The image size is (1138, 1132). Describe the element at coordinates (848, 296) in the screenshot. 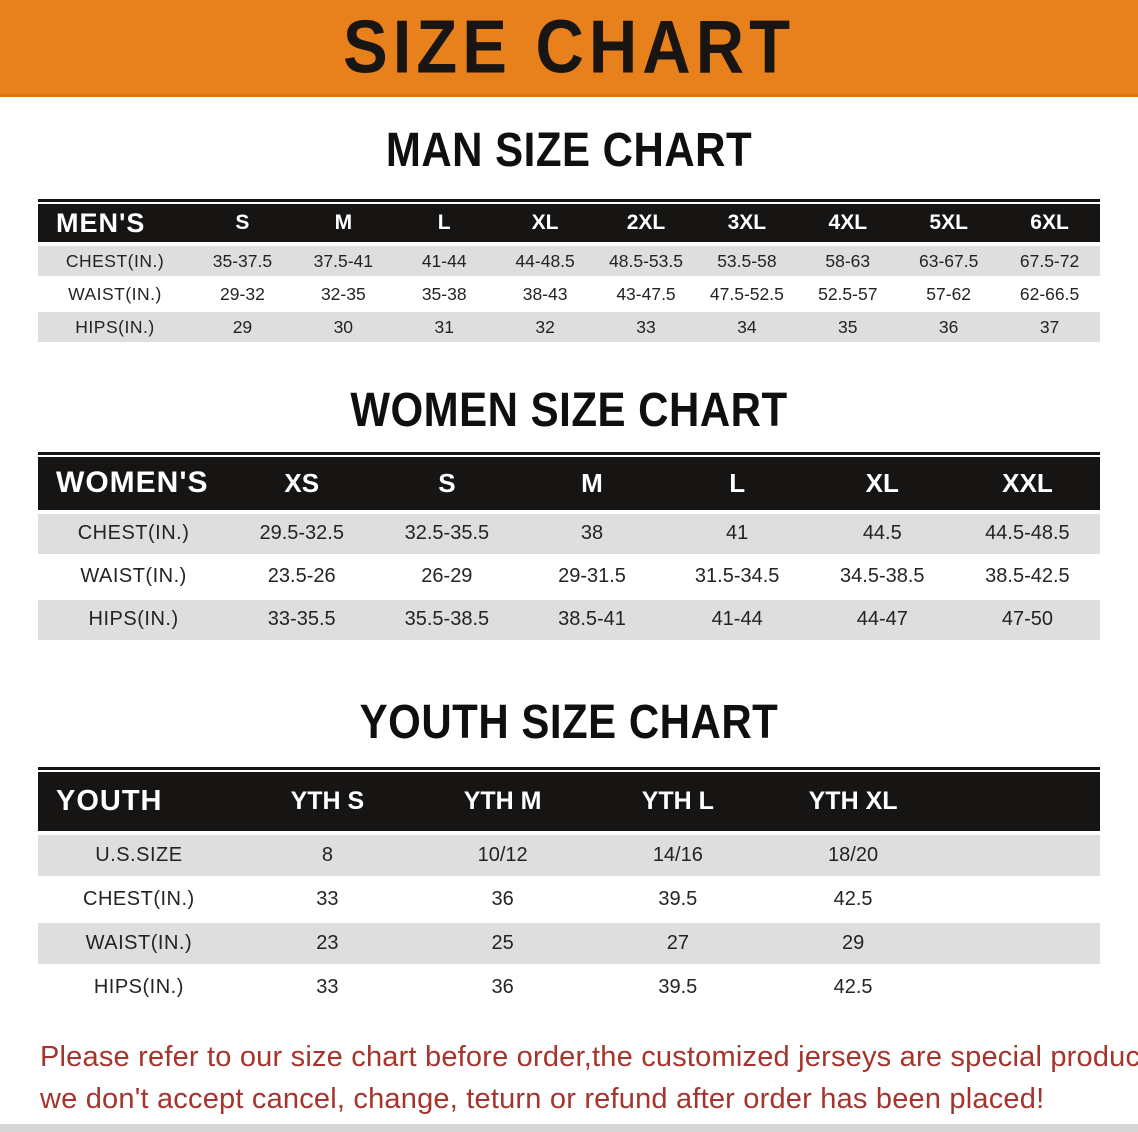

I see `measurement-cell: 52.5-57` at that location.